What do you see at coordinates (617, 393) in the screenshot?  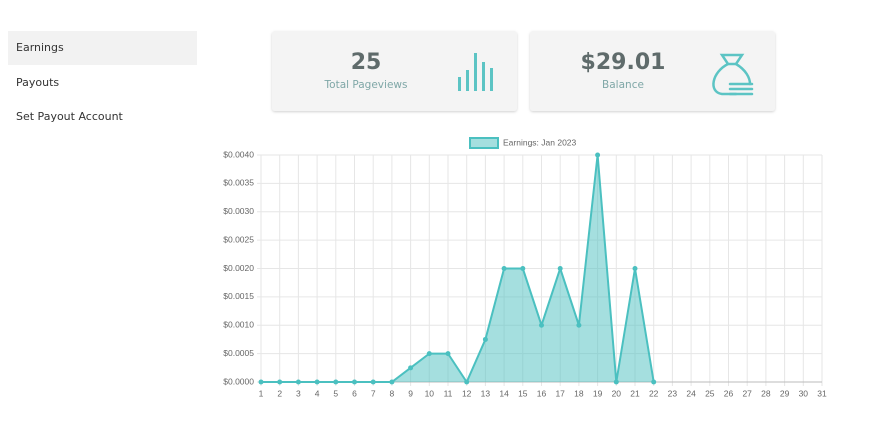 I see `x-tick-label: 20` at bounding box center [617, 393].